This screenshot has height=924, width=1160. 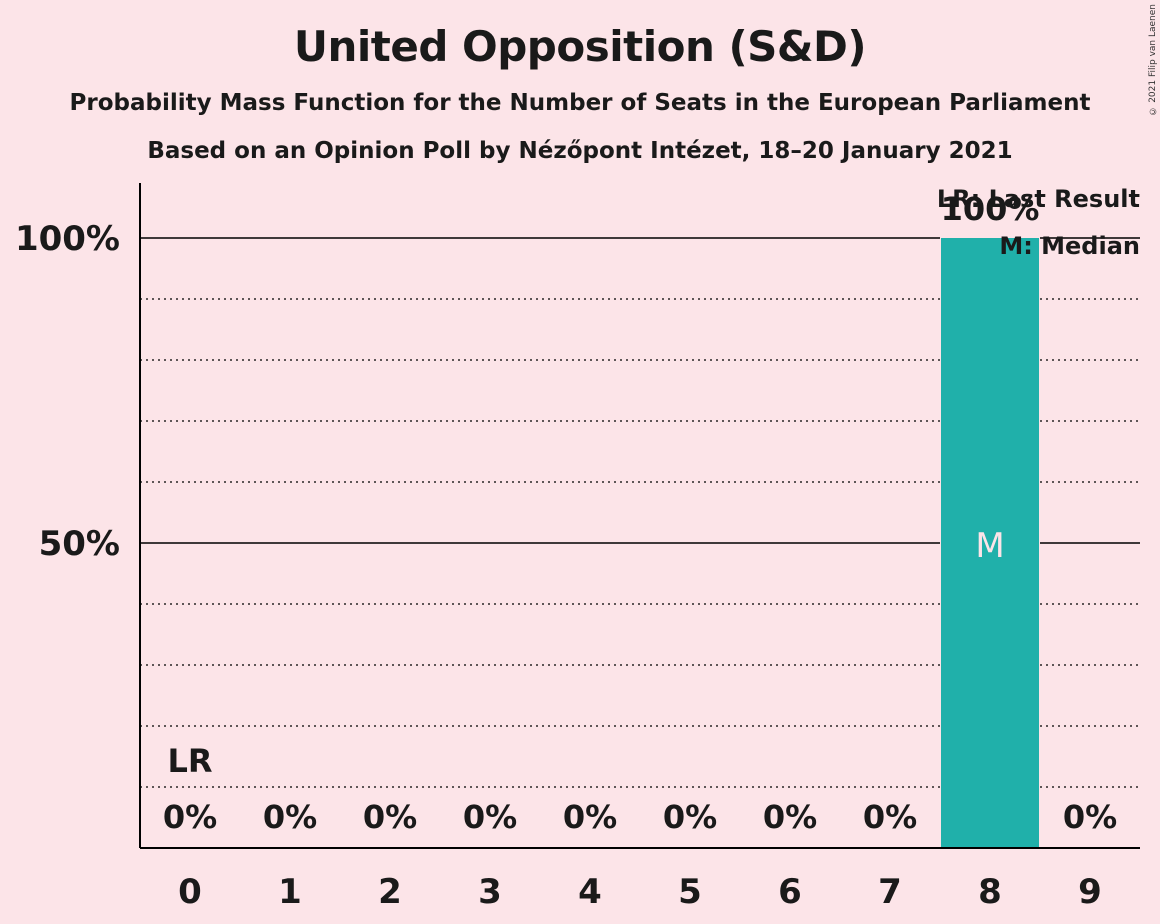 I want to click on x-tick-label: 4, so click(x=590, y=892).